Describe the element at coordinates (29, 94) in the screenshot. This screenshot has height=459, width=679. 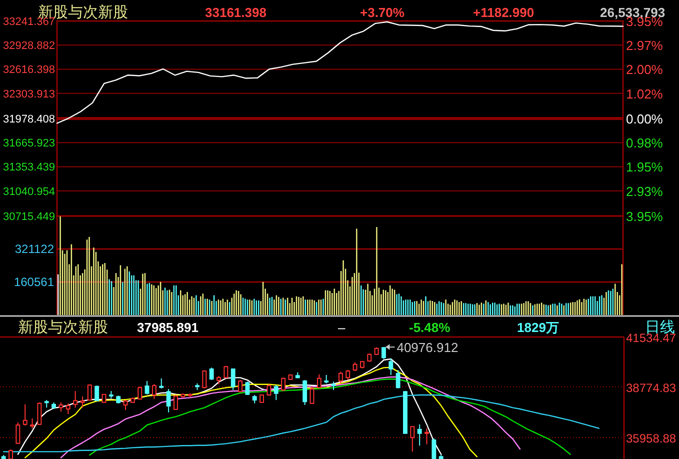
I see `y-tick-label: 32303.913` at that location.